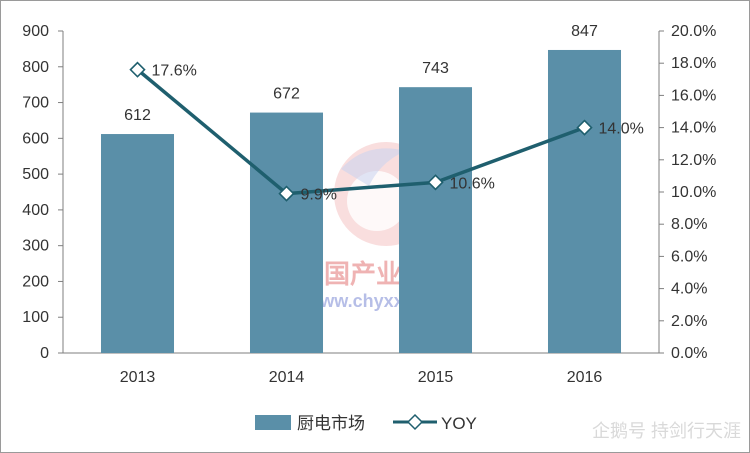 This screenshot has width=750, height=453. Describe the element at coordinates (35, 138) in the screenshot. I see `left-axis-tick-label: 600` at that location.